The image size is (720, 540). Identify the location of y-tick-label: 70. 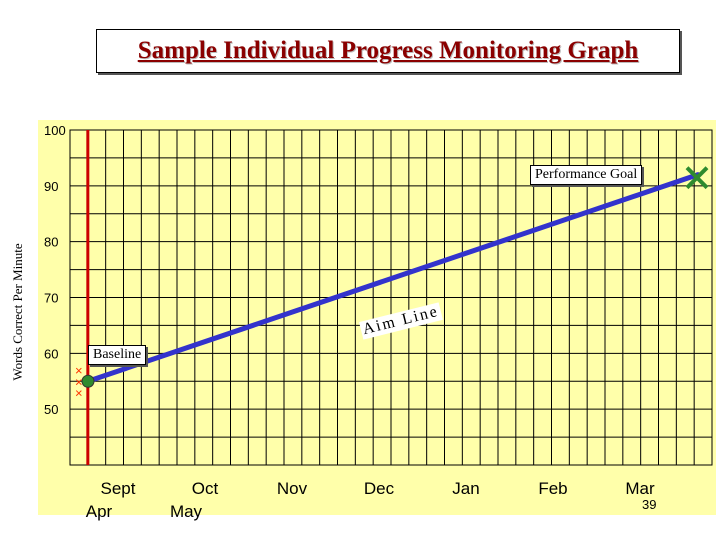
(51, 298).